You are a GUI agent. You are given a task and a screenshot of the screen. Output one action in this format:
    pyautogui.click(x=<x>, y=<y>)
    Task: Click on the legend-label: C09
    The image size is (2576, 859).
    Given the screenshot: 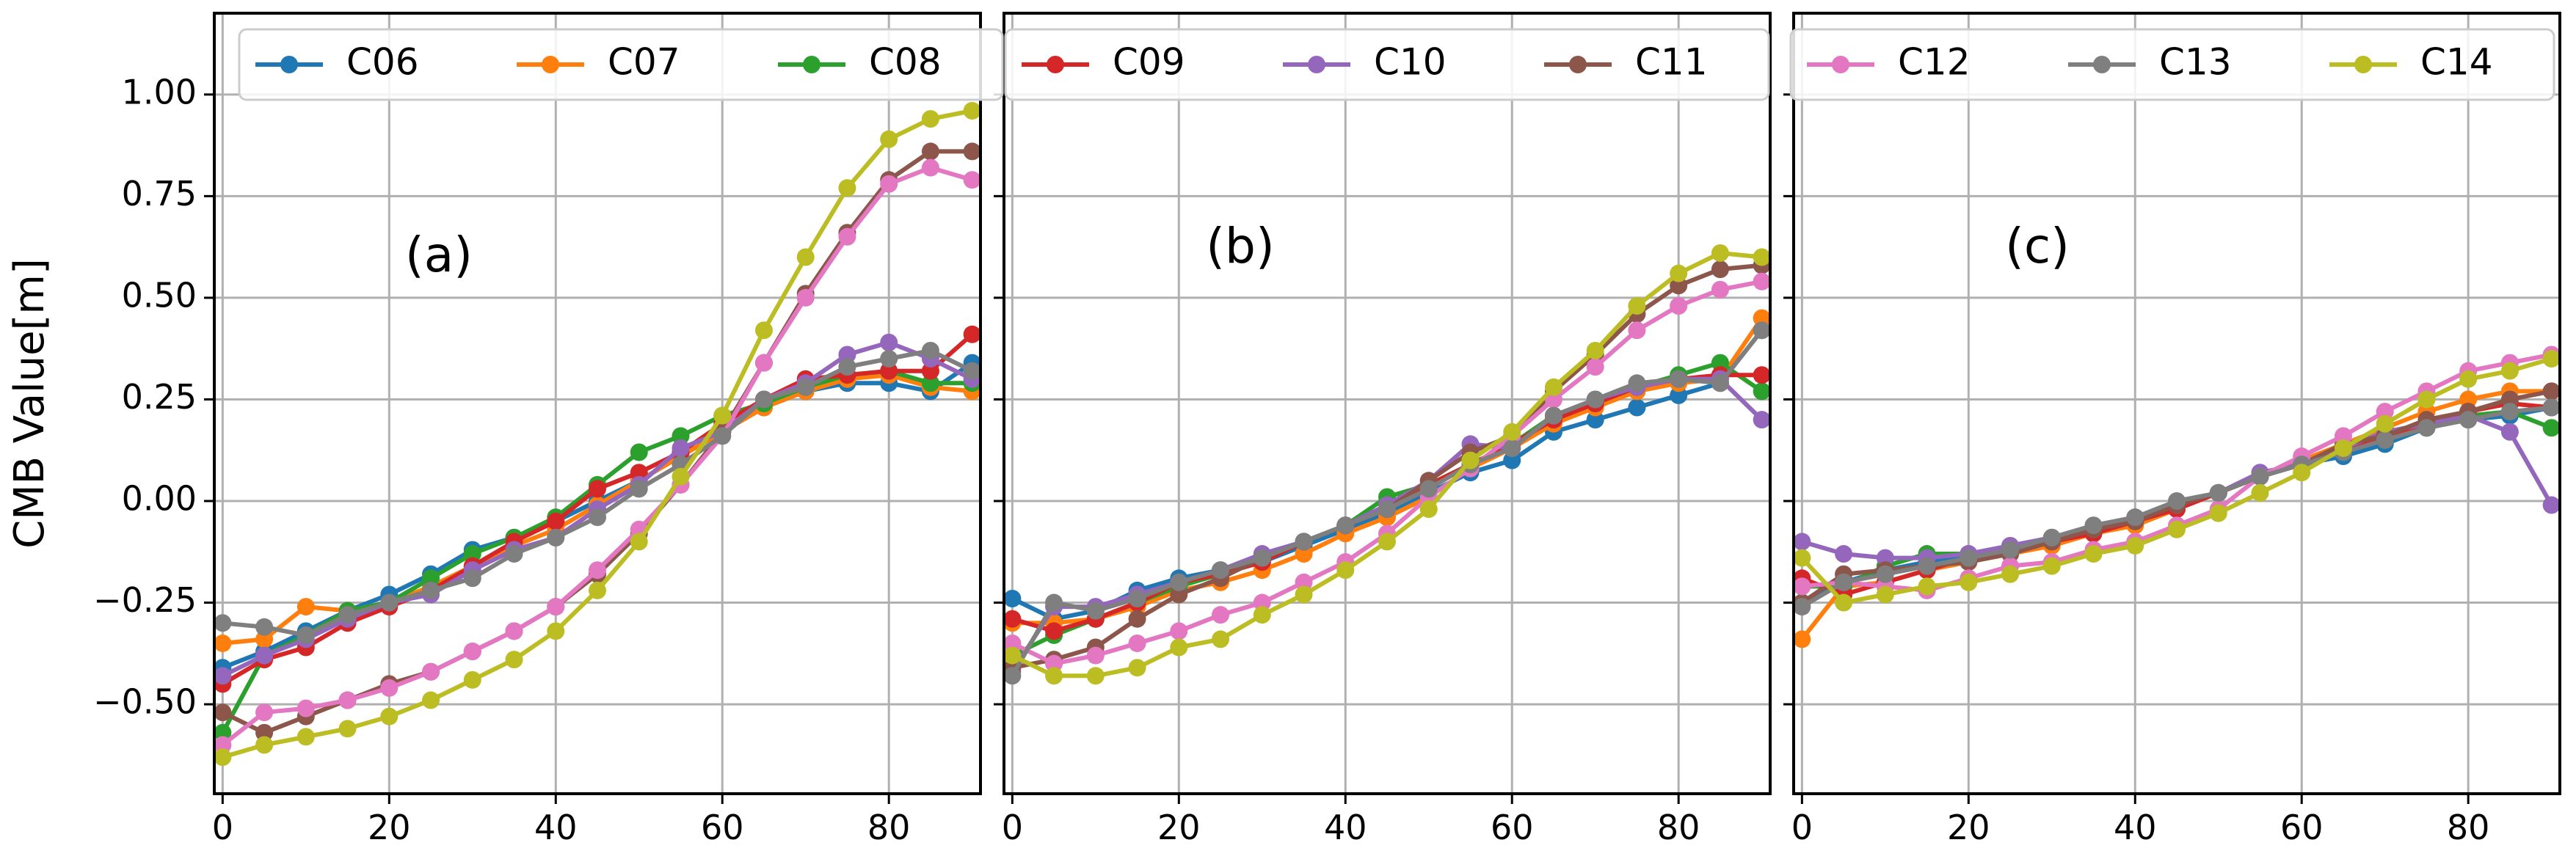 What is the action you would take?
    pyautogui.click(x=1149, y=63)
    